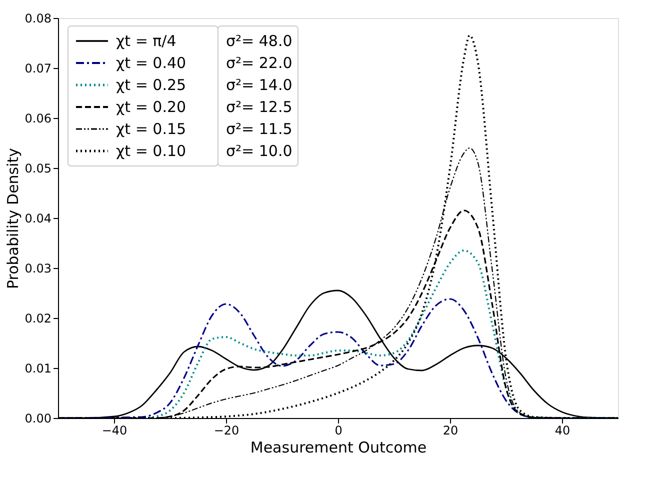  Describe the element at coordinates (151, 129) in the screenshot. I see `legend-label: χt = 0.15` at that location.